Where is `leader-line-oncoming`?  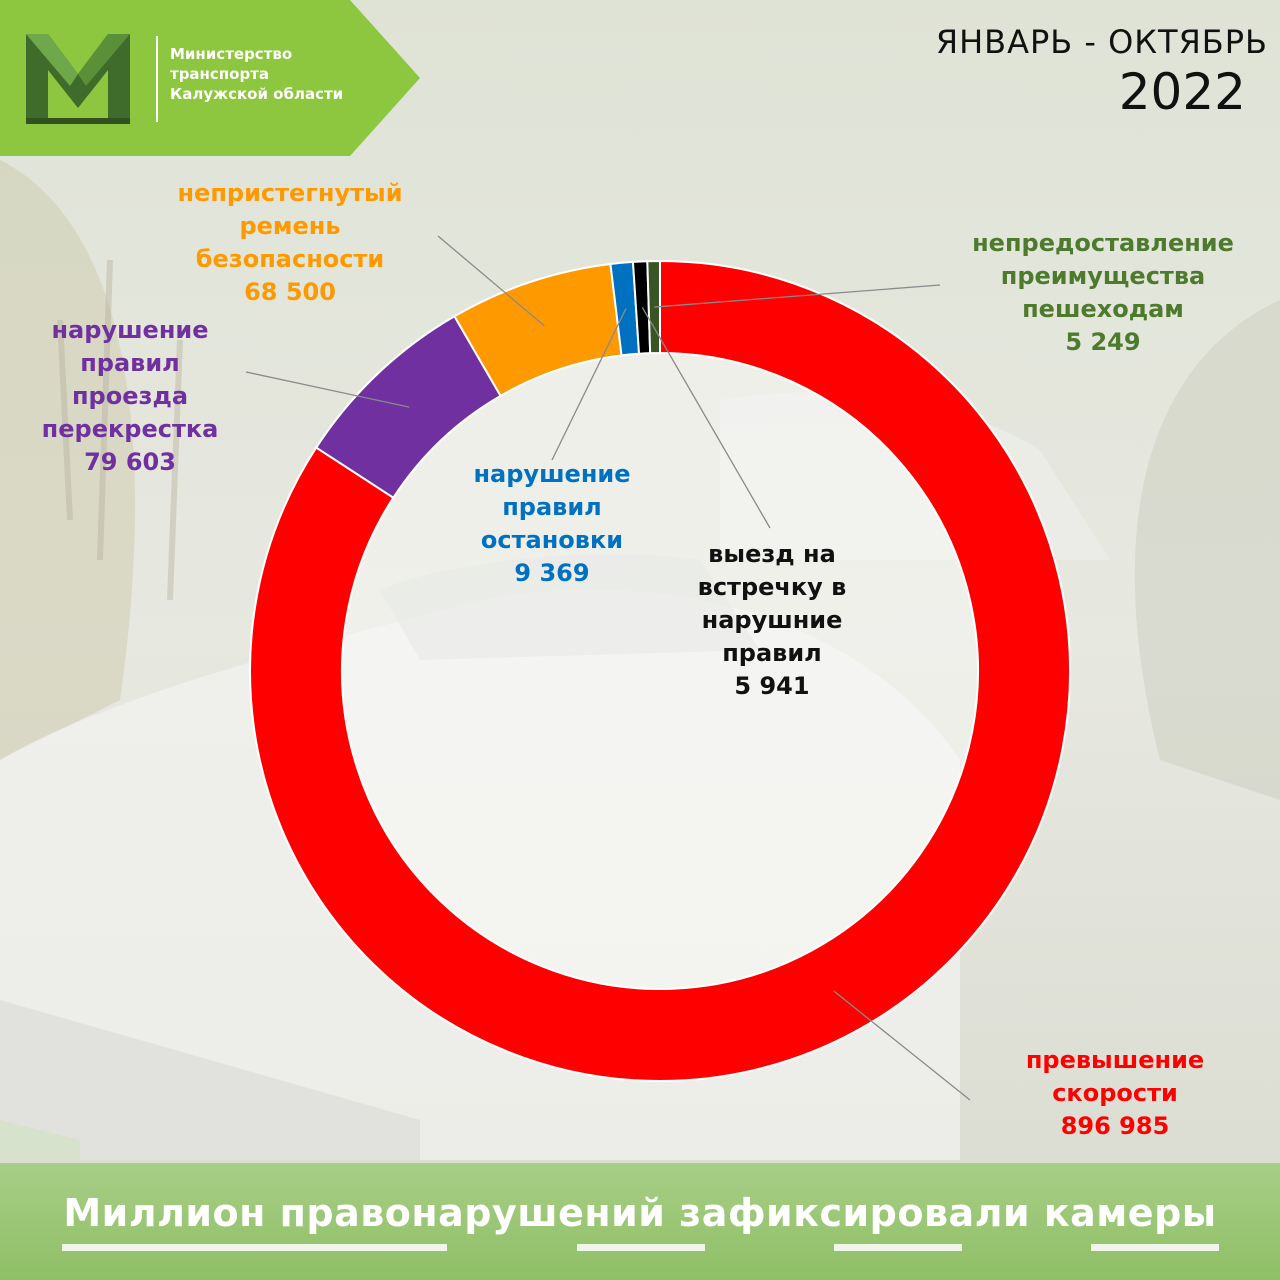
leader-line-oncoming is located at coordinates (706, 418).